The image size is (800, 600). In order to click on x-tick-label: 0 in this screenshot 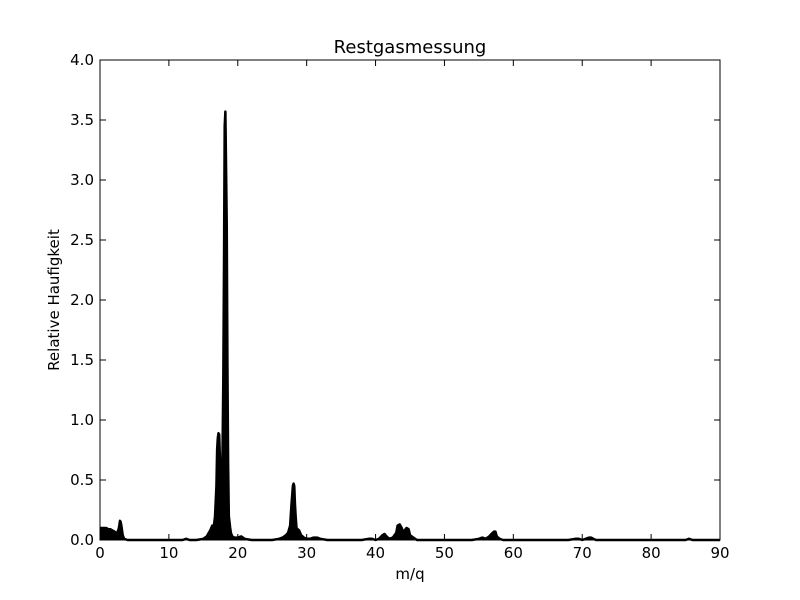, I will do `click(100, 553)`.